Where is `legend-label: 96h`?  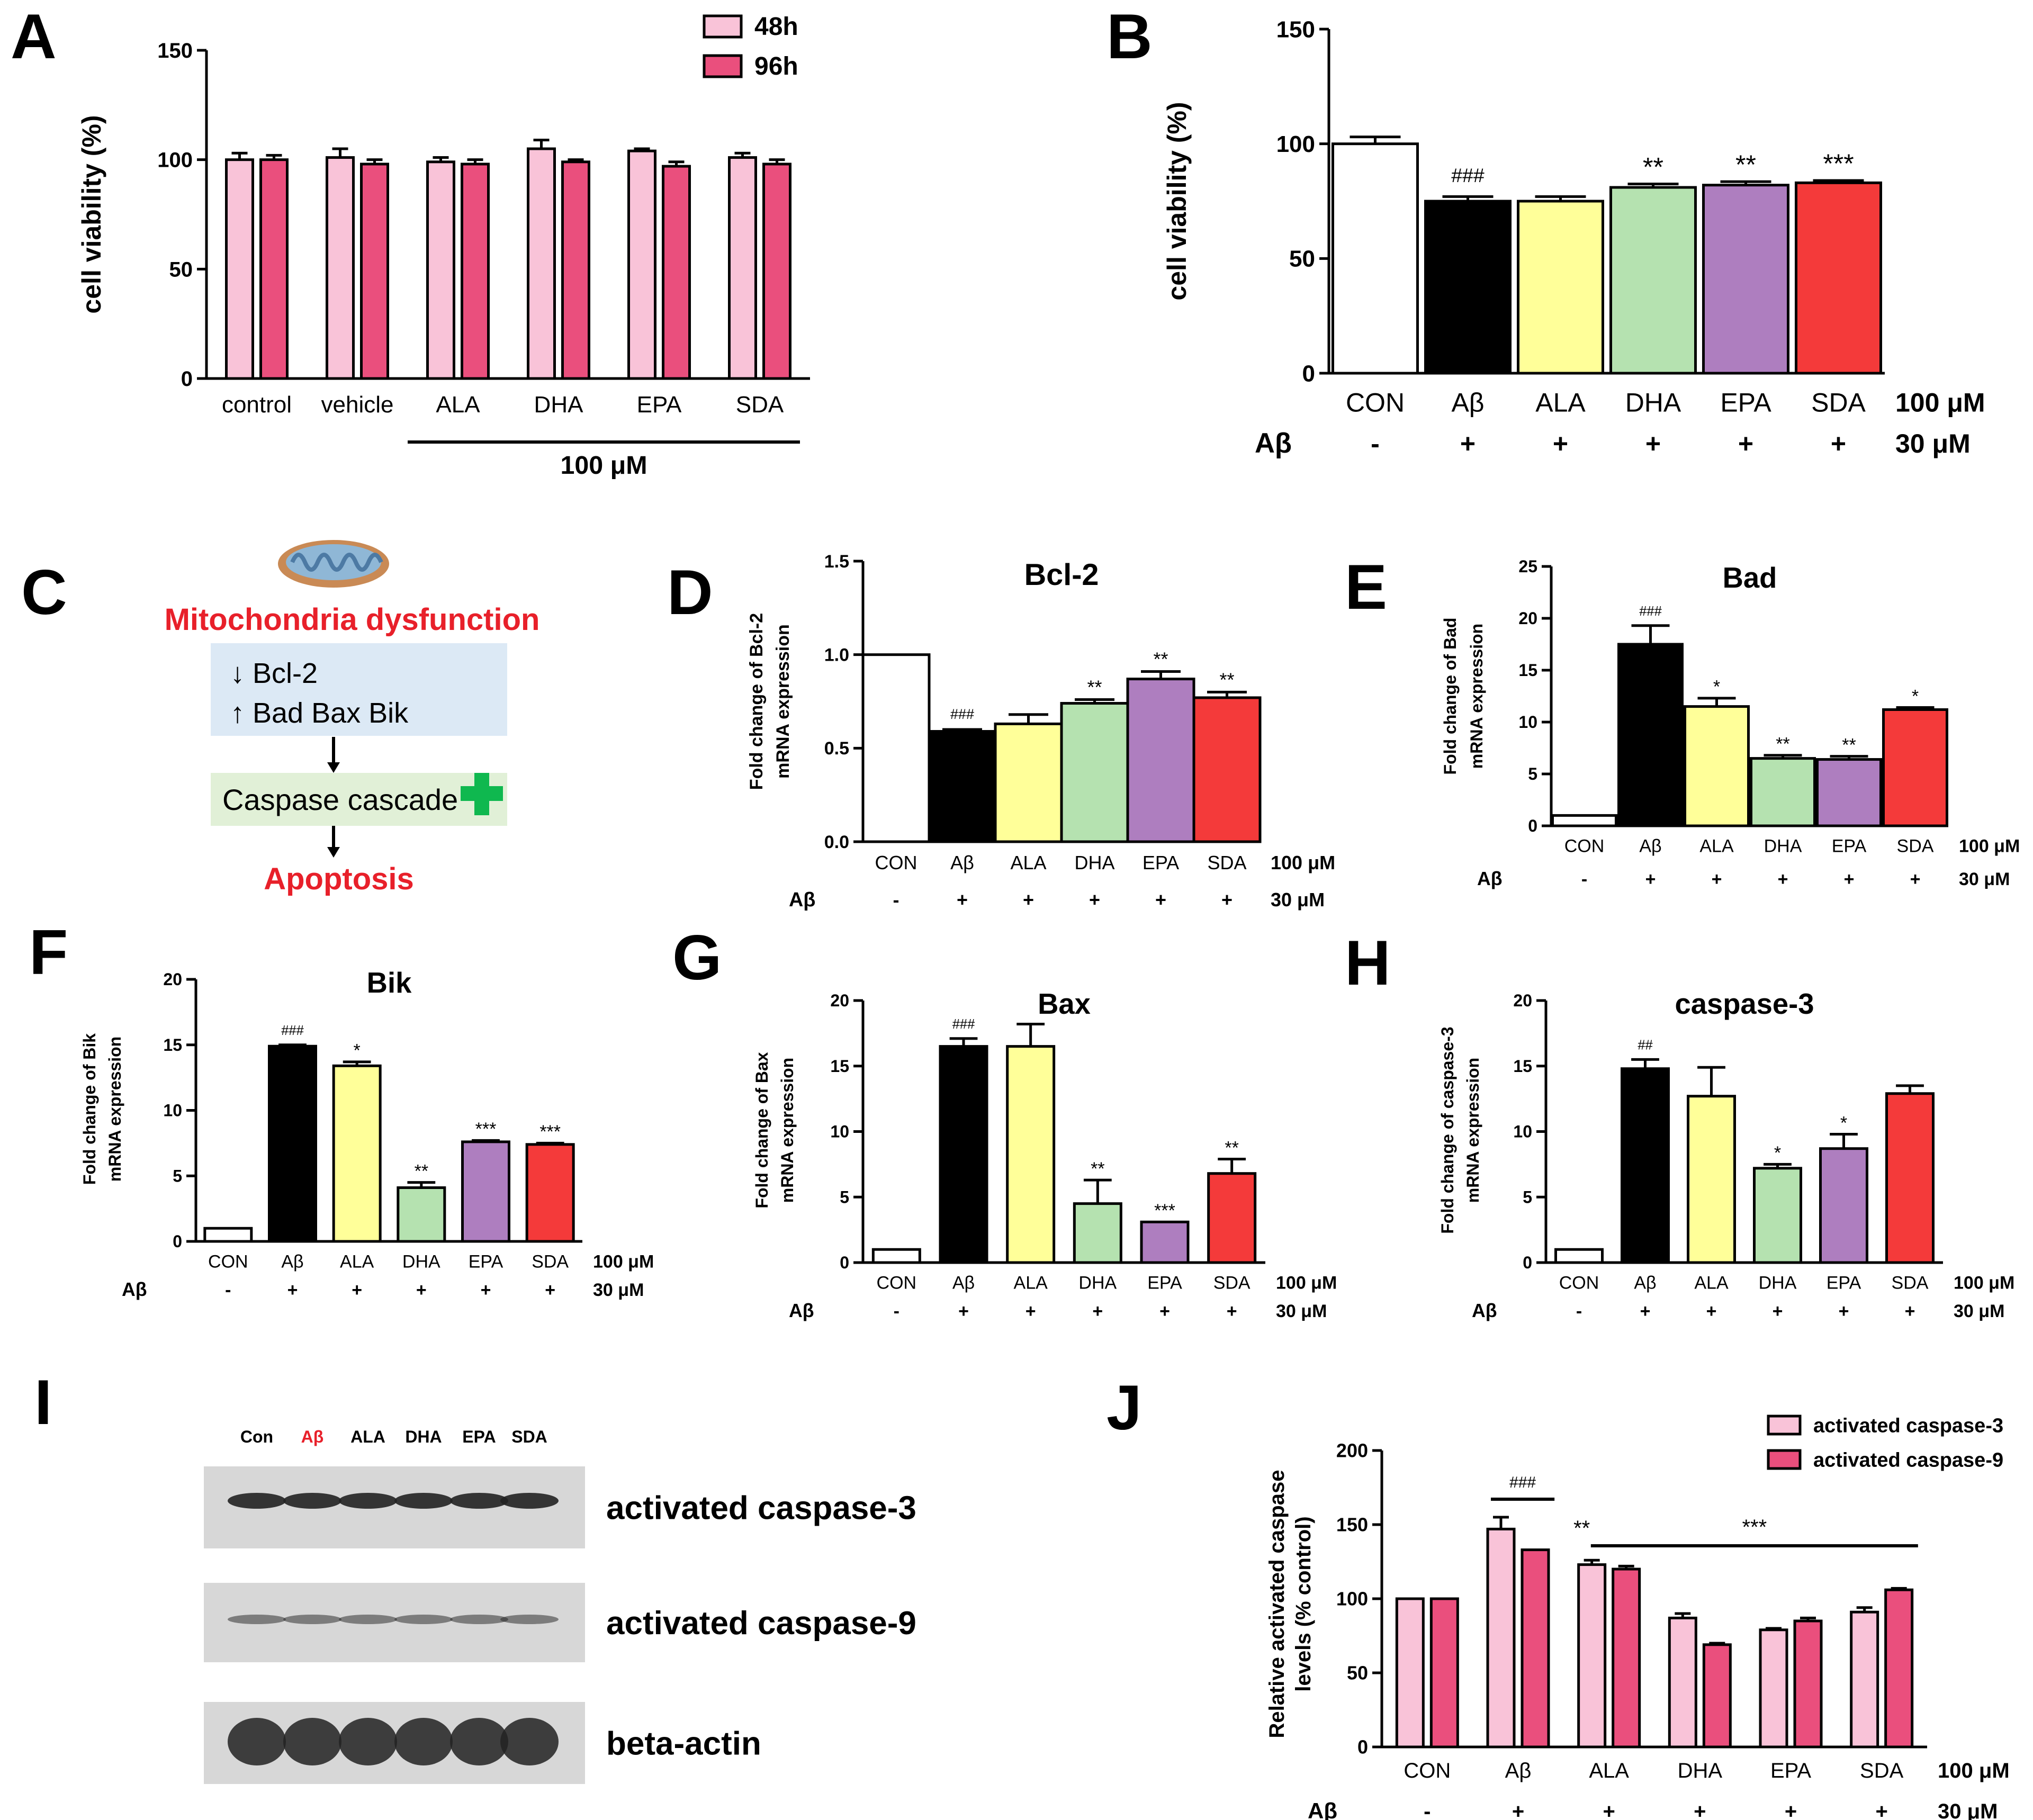
legend-label: 96h is located at coordinates (776, 66).